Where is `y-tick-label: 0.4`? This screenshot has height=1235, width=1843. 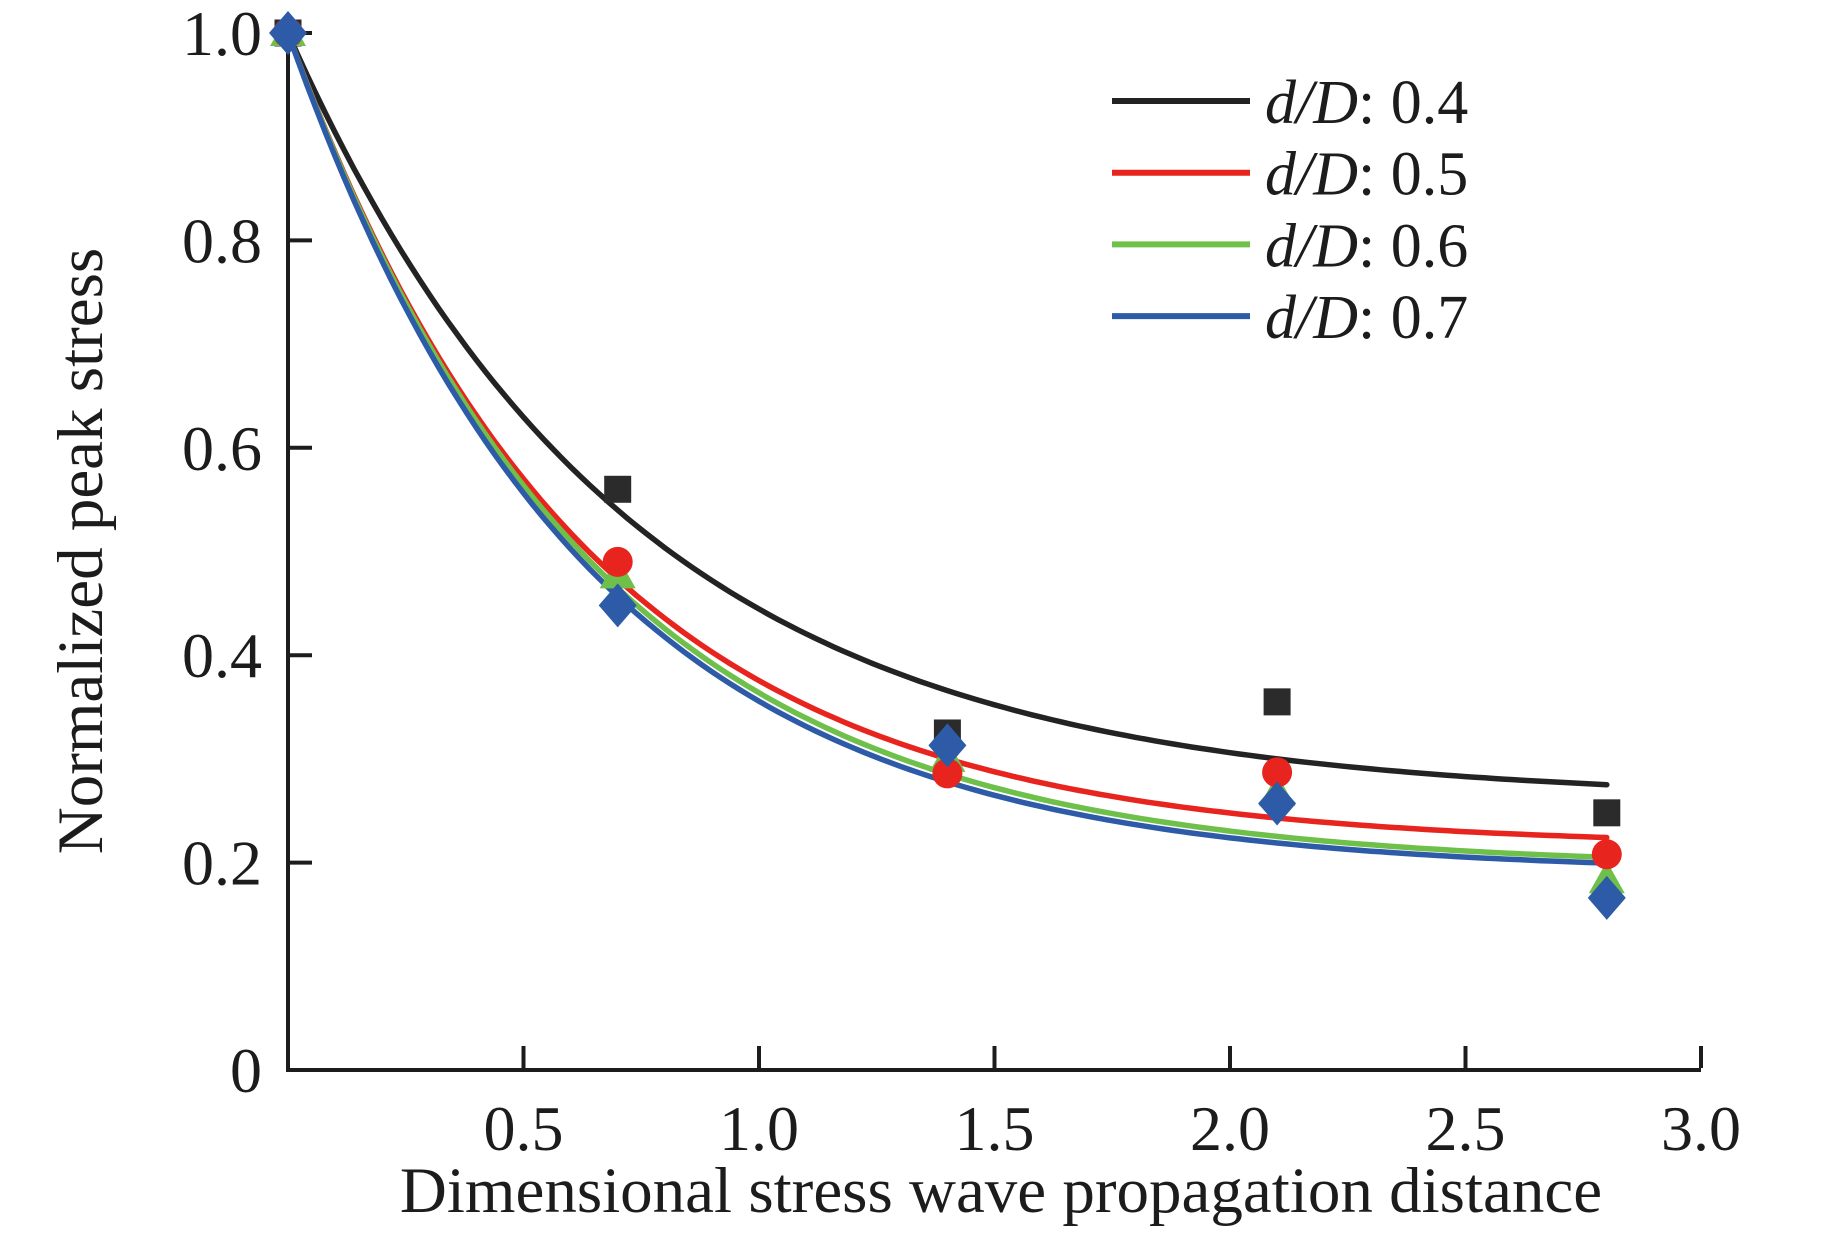
y-tick-label: 0.4 is located at coordinates (222, 655).